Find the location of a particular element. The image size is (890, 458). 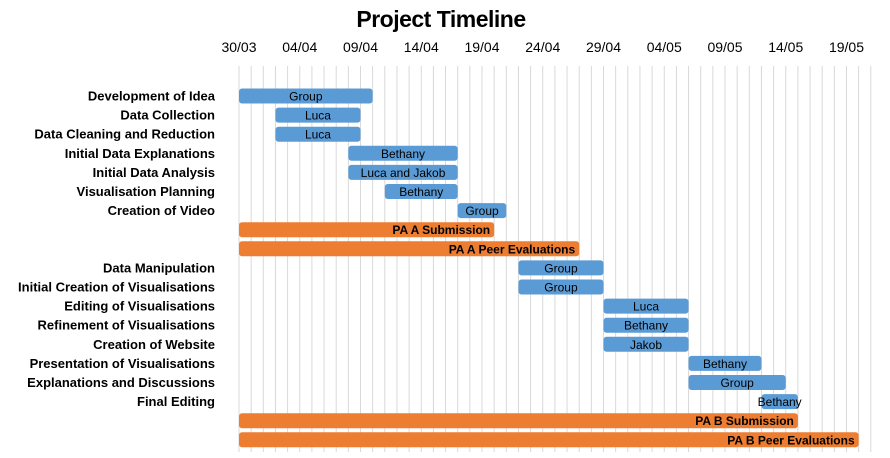

x-tick-label: 14/05 is located at coordinates (785, 47).